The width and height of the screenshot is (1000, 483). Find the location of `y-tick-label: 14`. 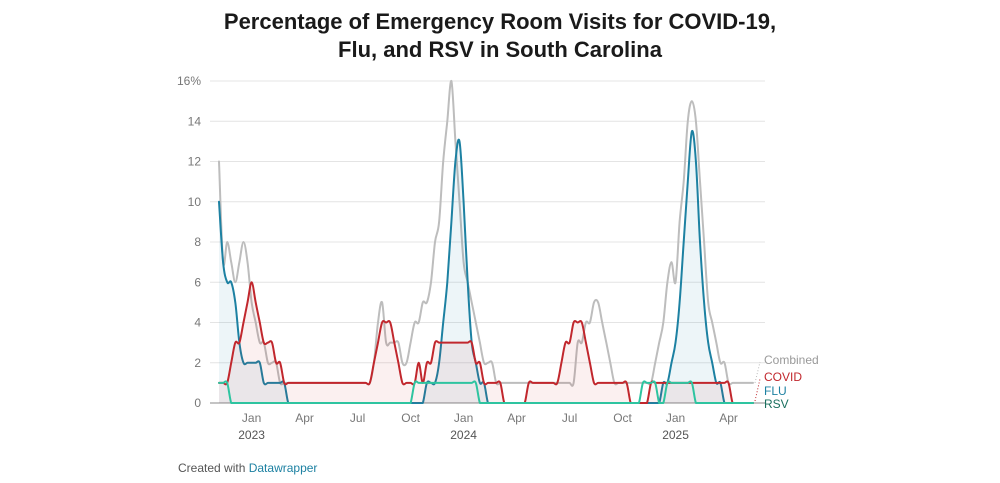

y-tick-label: 14 is located at coordinates (195, 121).